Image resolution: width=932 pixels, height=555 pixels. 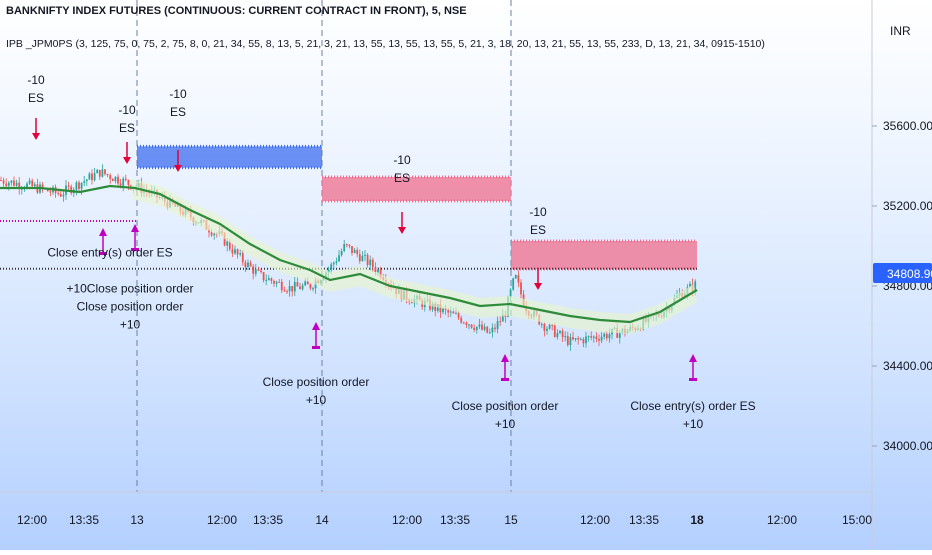 I want to click on y-tick-label: 34000.00, so click(x=907, y=446).